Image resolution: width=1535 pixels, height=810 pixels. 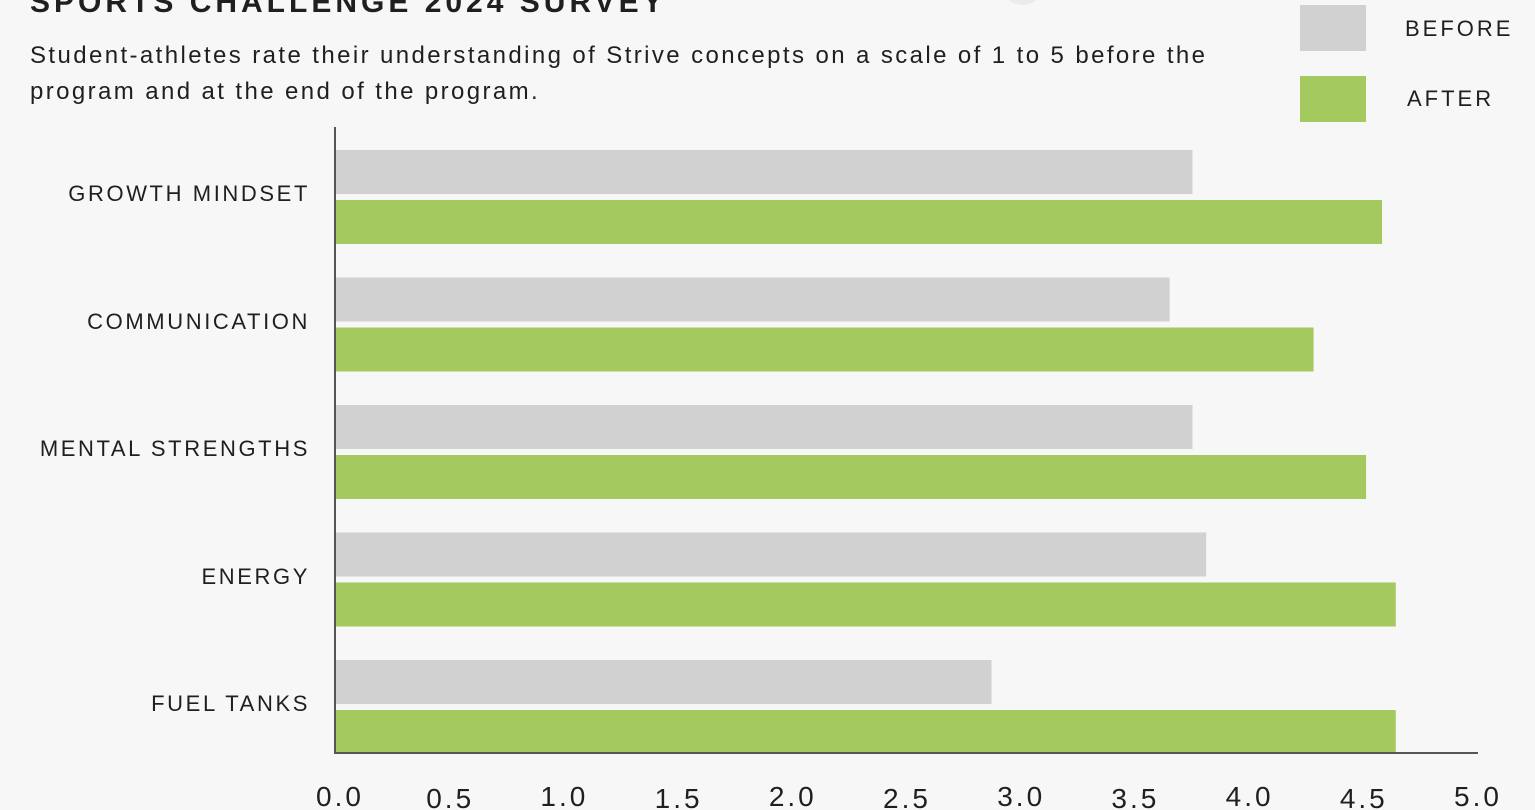 What do you see at coordinates (230, 703) in the screenshot?
I see `category-label-fuel-tanks: FUEL TANKS` at bounding box center [230, 703].